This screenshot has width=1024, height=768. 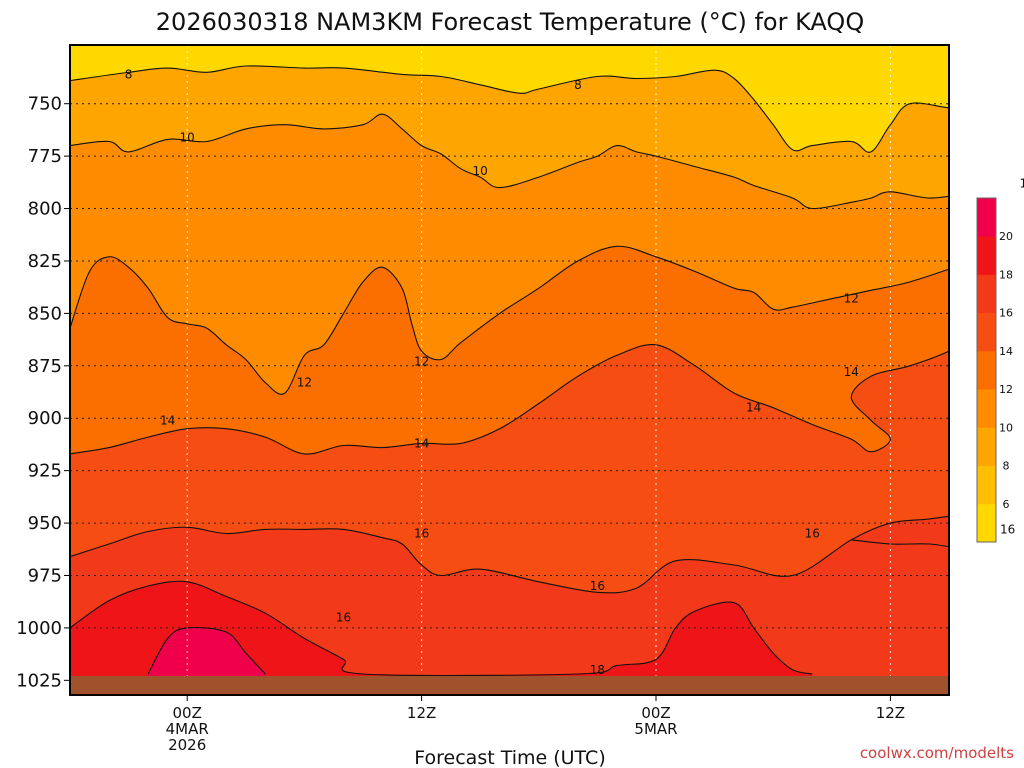 What do you see at coordinates (890, 713) in the screenshot?
I see `x-tick-label-42-1: 12Z` at bounding box center [890, 713].